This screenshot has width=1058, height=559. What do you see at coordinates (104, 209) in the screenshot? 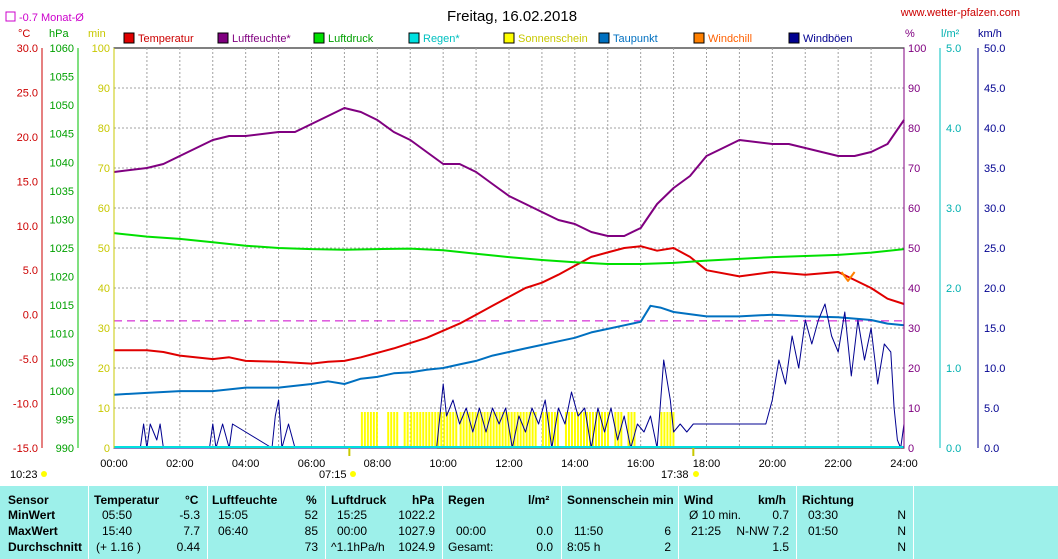
I see `sun-tick-label: 60` at bounding box center [104, 209].